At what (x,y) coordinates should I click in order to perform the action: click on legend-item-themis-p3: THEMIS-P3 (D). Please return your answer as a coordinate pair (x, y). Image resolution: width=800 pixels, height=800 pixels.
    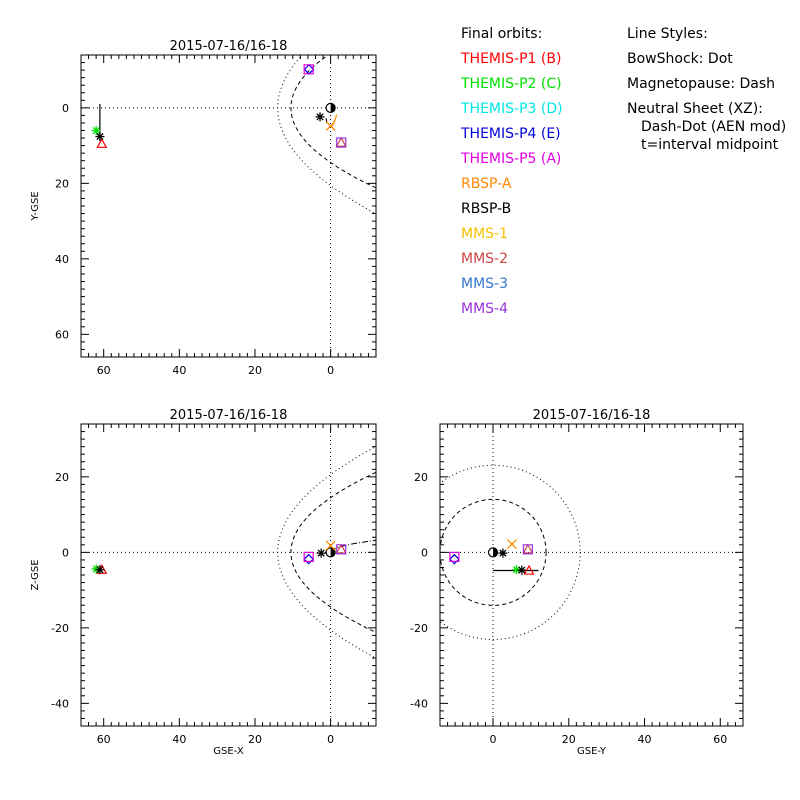
    Looking at the image, I should click on (512, 109).